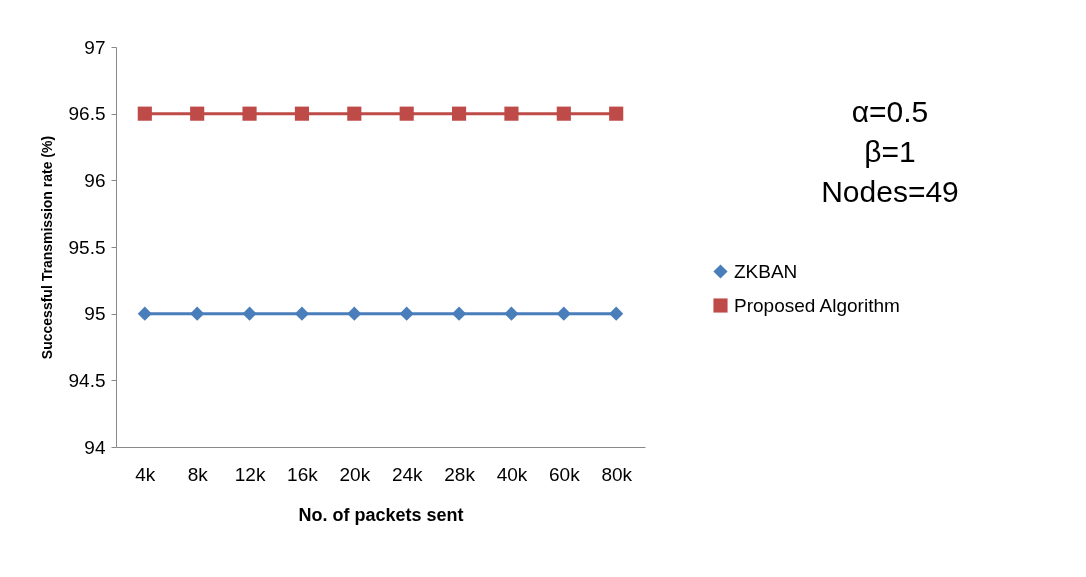 The height and width of the screenshot is (577, 1086). I want to click on x-tick-label: 24k, so click(407, 474).